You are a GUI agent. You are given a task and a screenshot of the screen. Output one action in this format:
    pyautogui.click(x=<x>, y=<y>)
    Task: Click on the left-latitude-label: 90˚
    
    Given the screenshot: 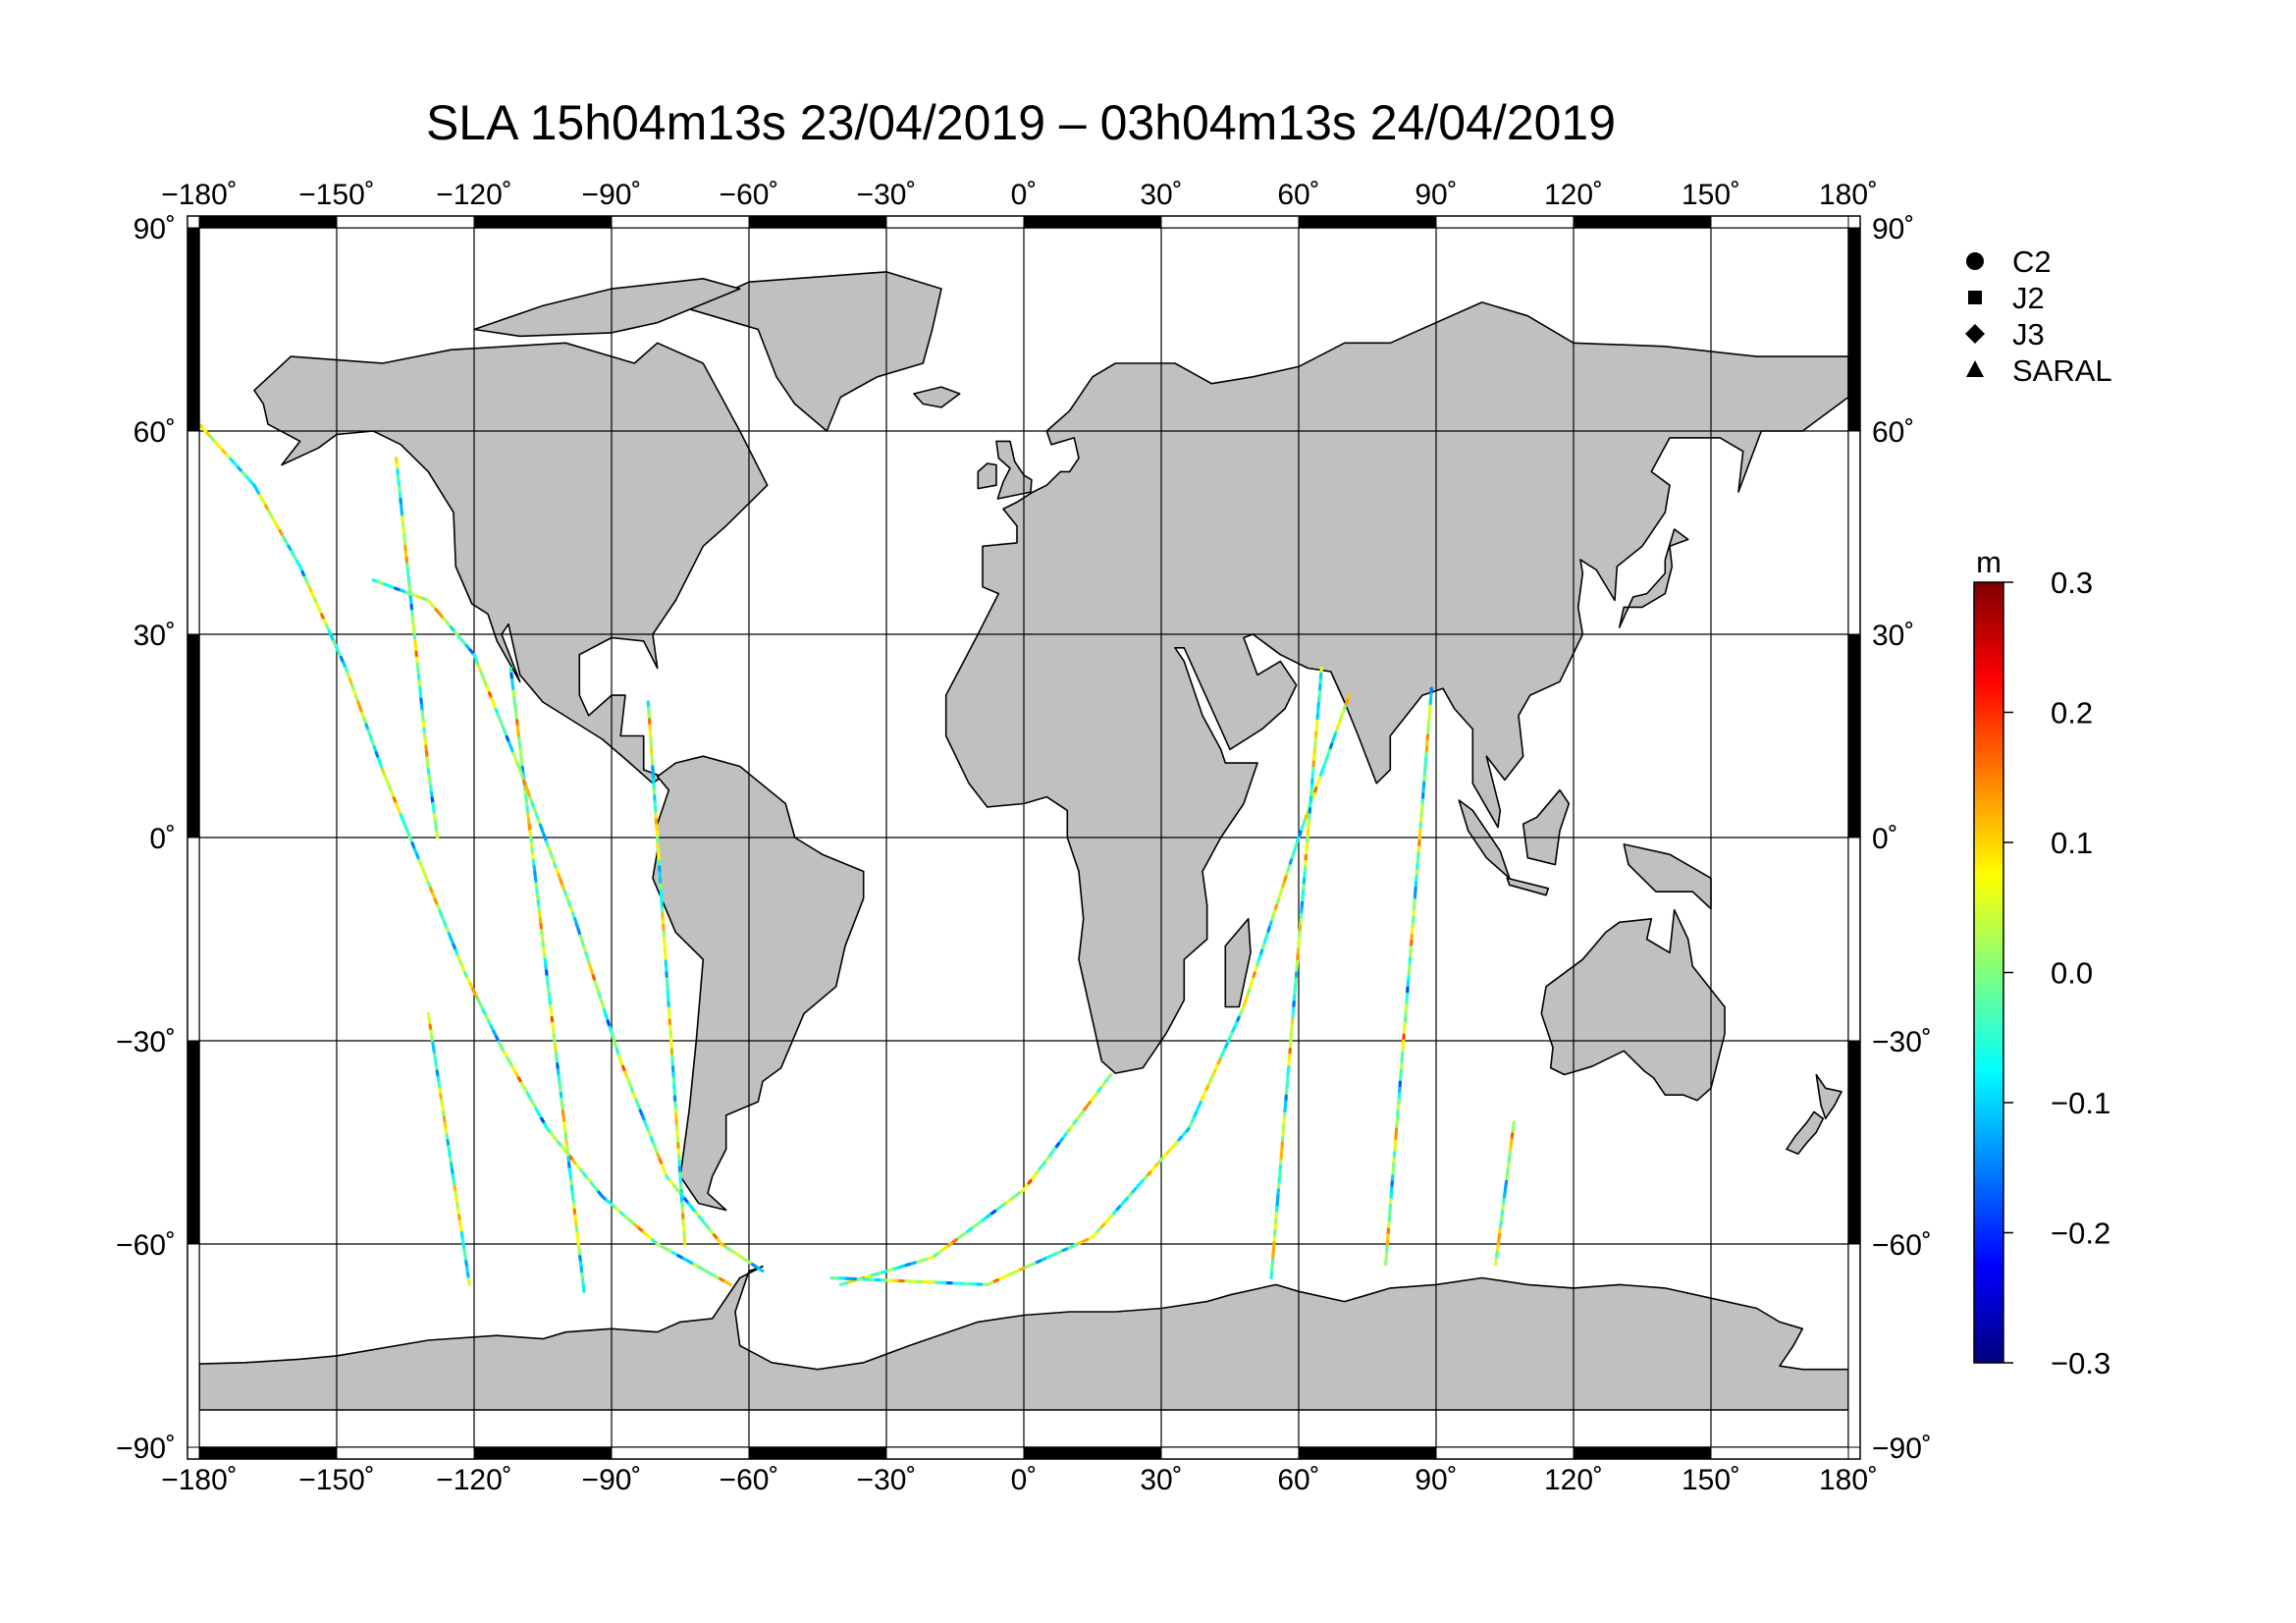 What is the action you would take?
    pyautogui.click(x=154, y=229)
    